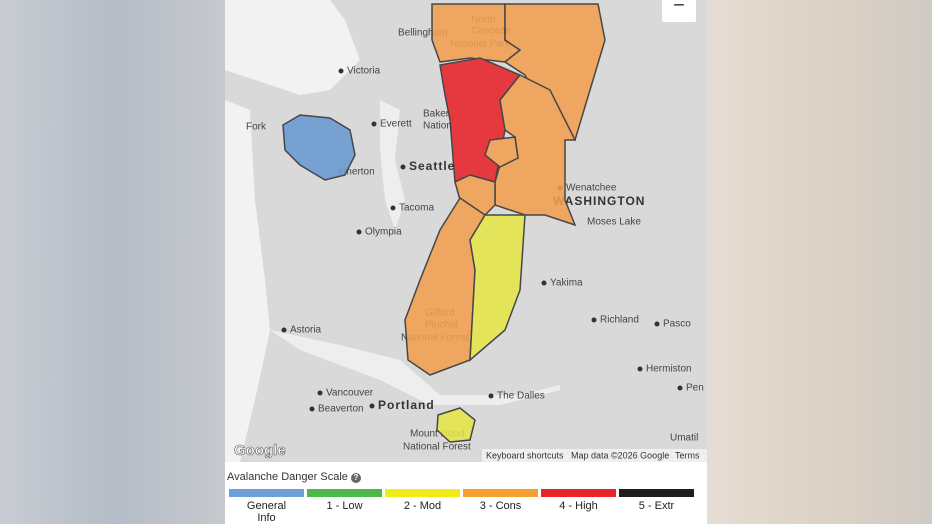 This screenshot has height=524, width=932. What do you see at coordinates (266, 512) in the screenshot?
I see `legend-label: General Info` at bounding box center [266, 512].